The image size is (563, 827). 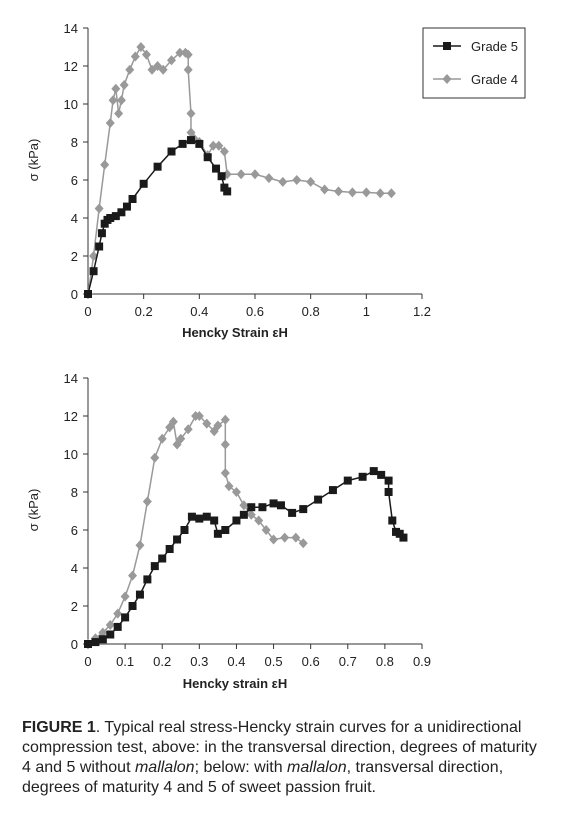 What do you see at coordinates (199, 661) in the screenshot?
I see `x-tick-label: 0.3` at bounding box center [199, 661].